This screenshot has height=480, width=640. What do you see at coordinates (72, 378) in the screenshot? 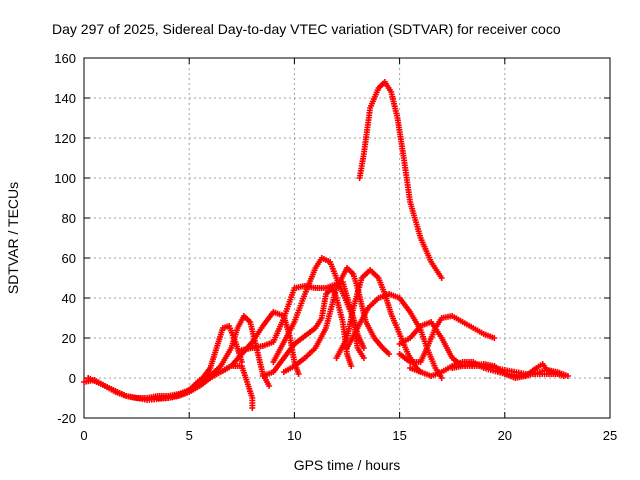
I see `y-tick-label: 0` at bounding box center [72, 378].